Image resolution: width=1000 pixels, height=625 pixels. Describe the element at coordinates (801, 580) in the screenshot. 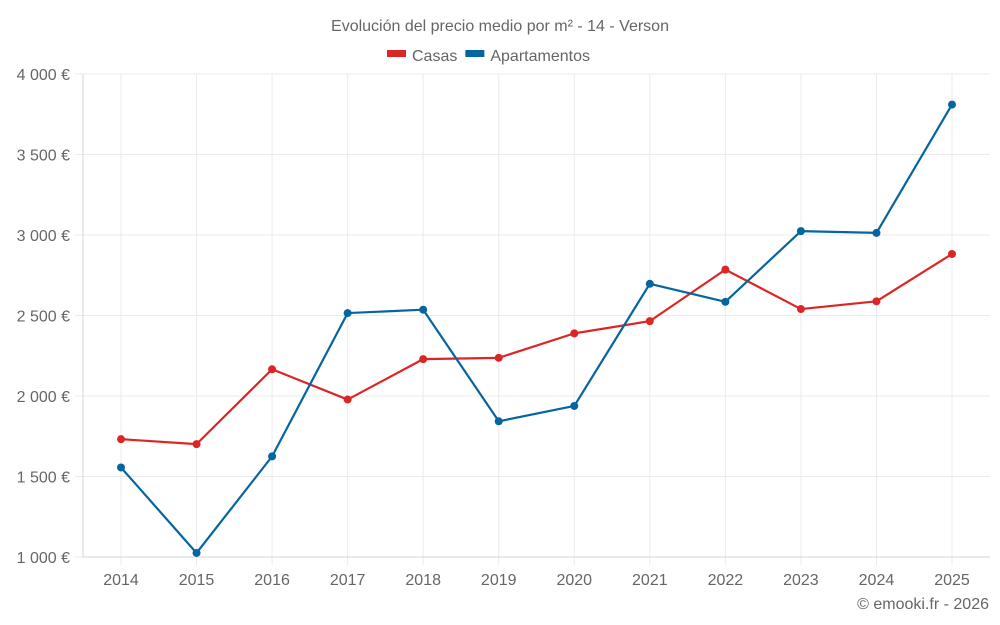

I see `x-tick-label: 2023` at that location.